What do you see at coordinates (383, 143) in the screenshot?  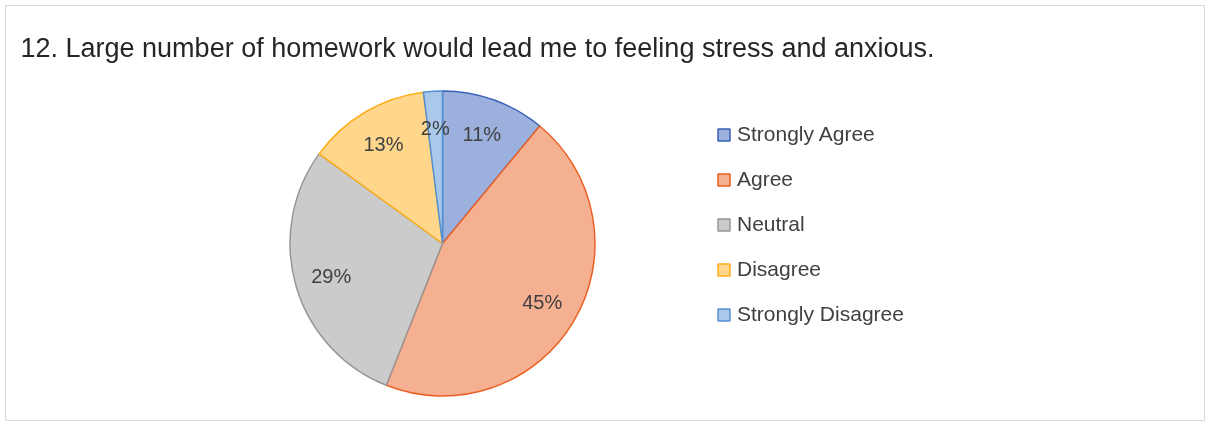 I see `data-label: 13%` at bounding box center [383, 143].